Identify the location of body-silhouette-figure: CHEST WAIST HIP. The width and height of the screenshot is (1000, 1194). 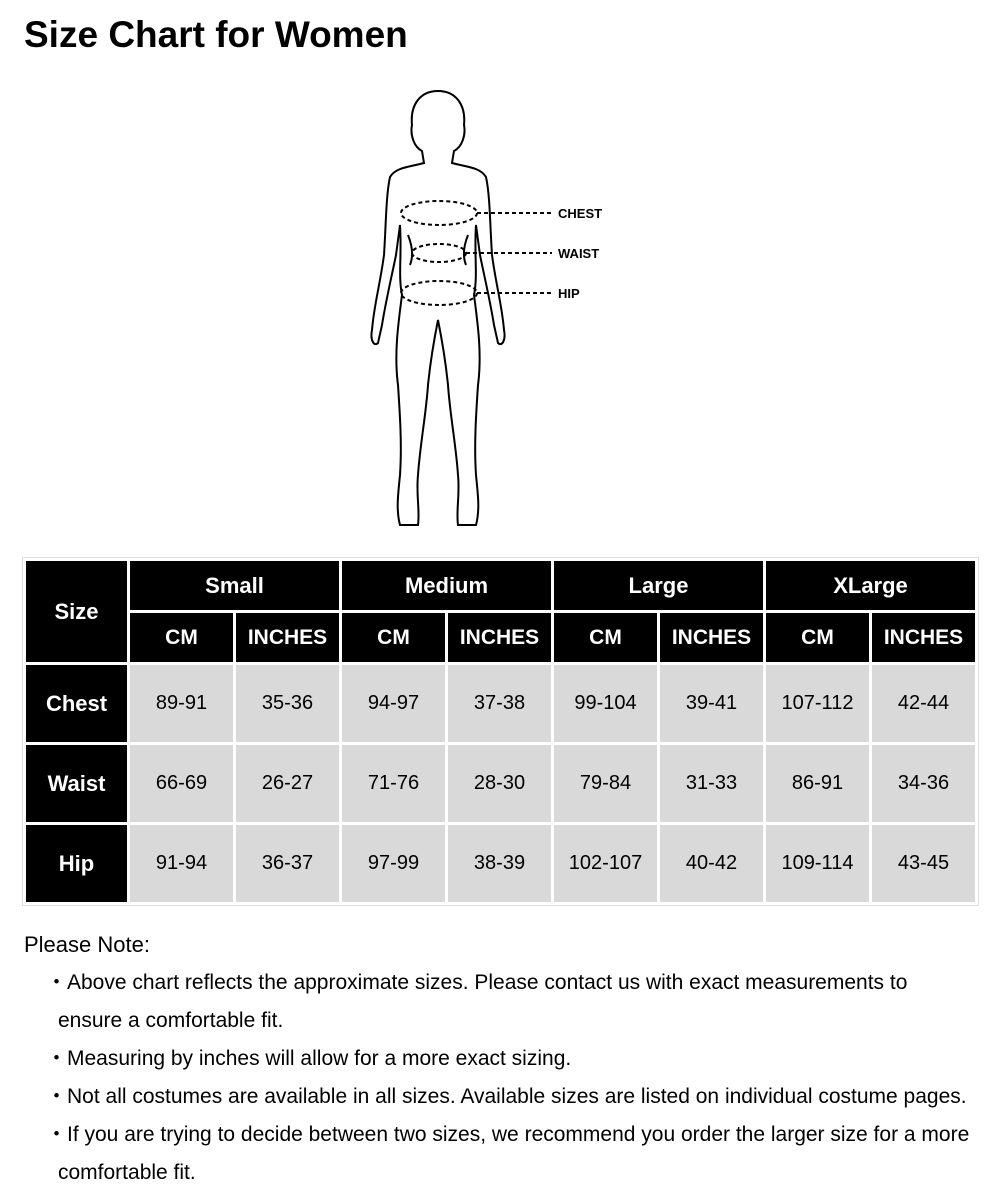
(486, 307).